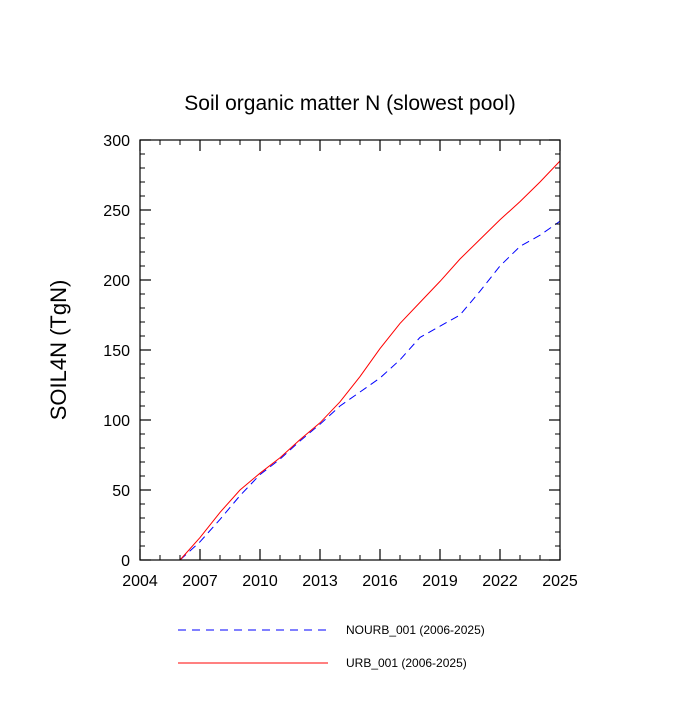 The image size is (700, 705). What do you see at coordinates (349, 103) in the screenshot?
I see `chart-title: Soil organic matter N (slowest pool)` at bounding box center [349, 103].